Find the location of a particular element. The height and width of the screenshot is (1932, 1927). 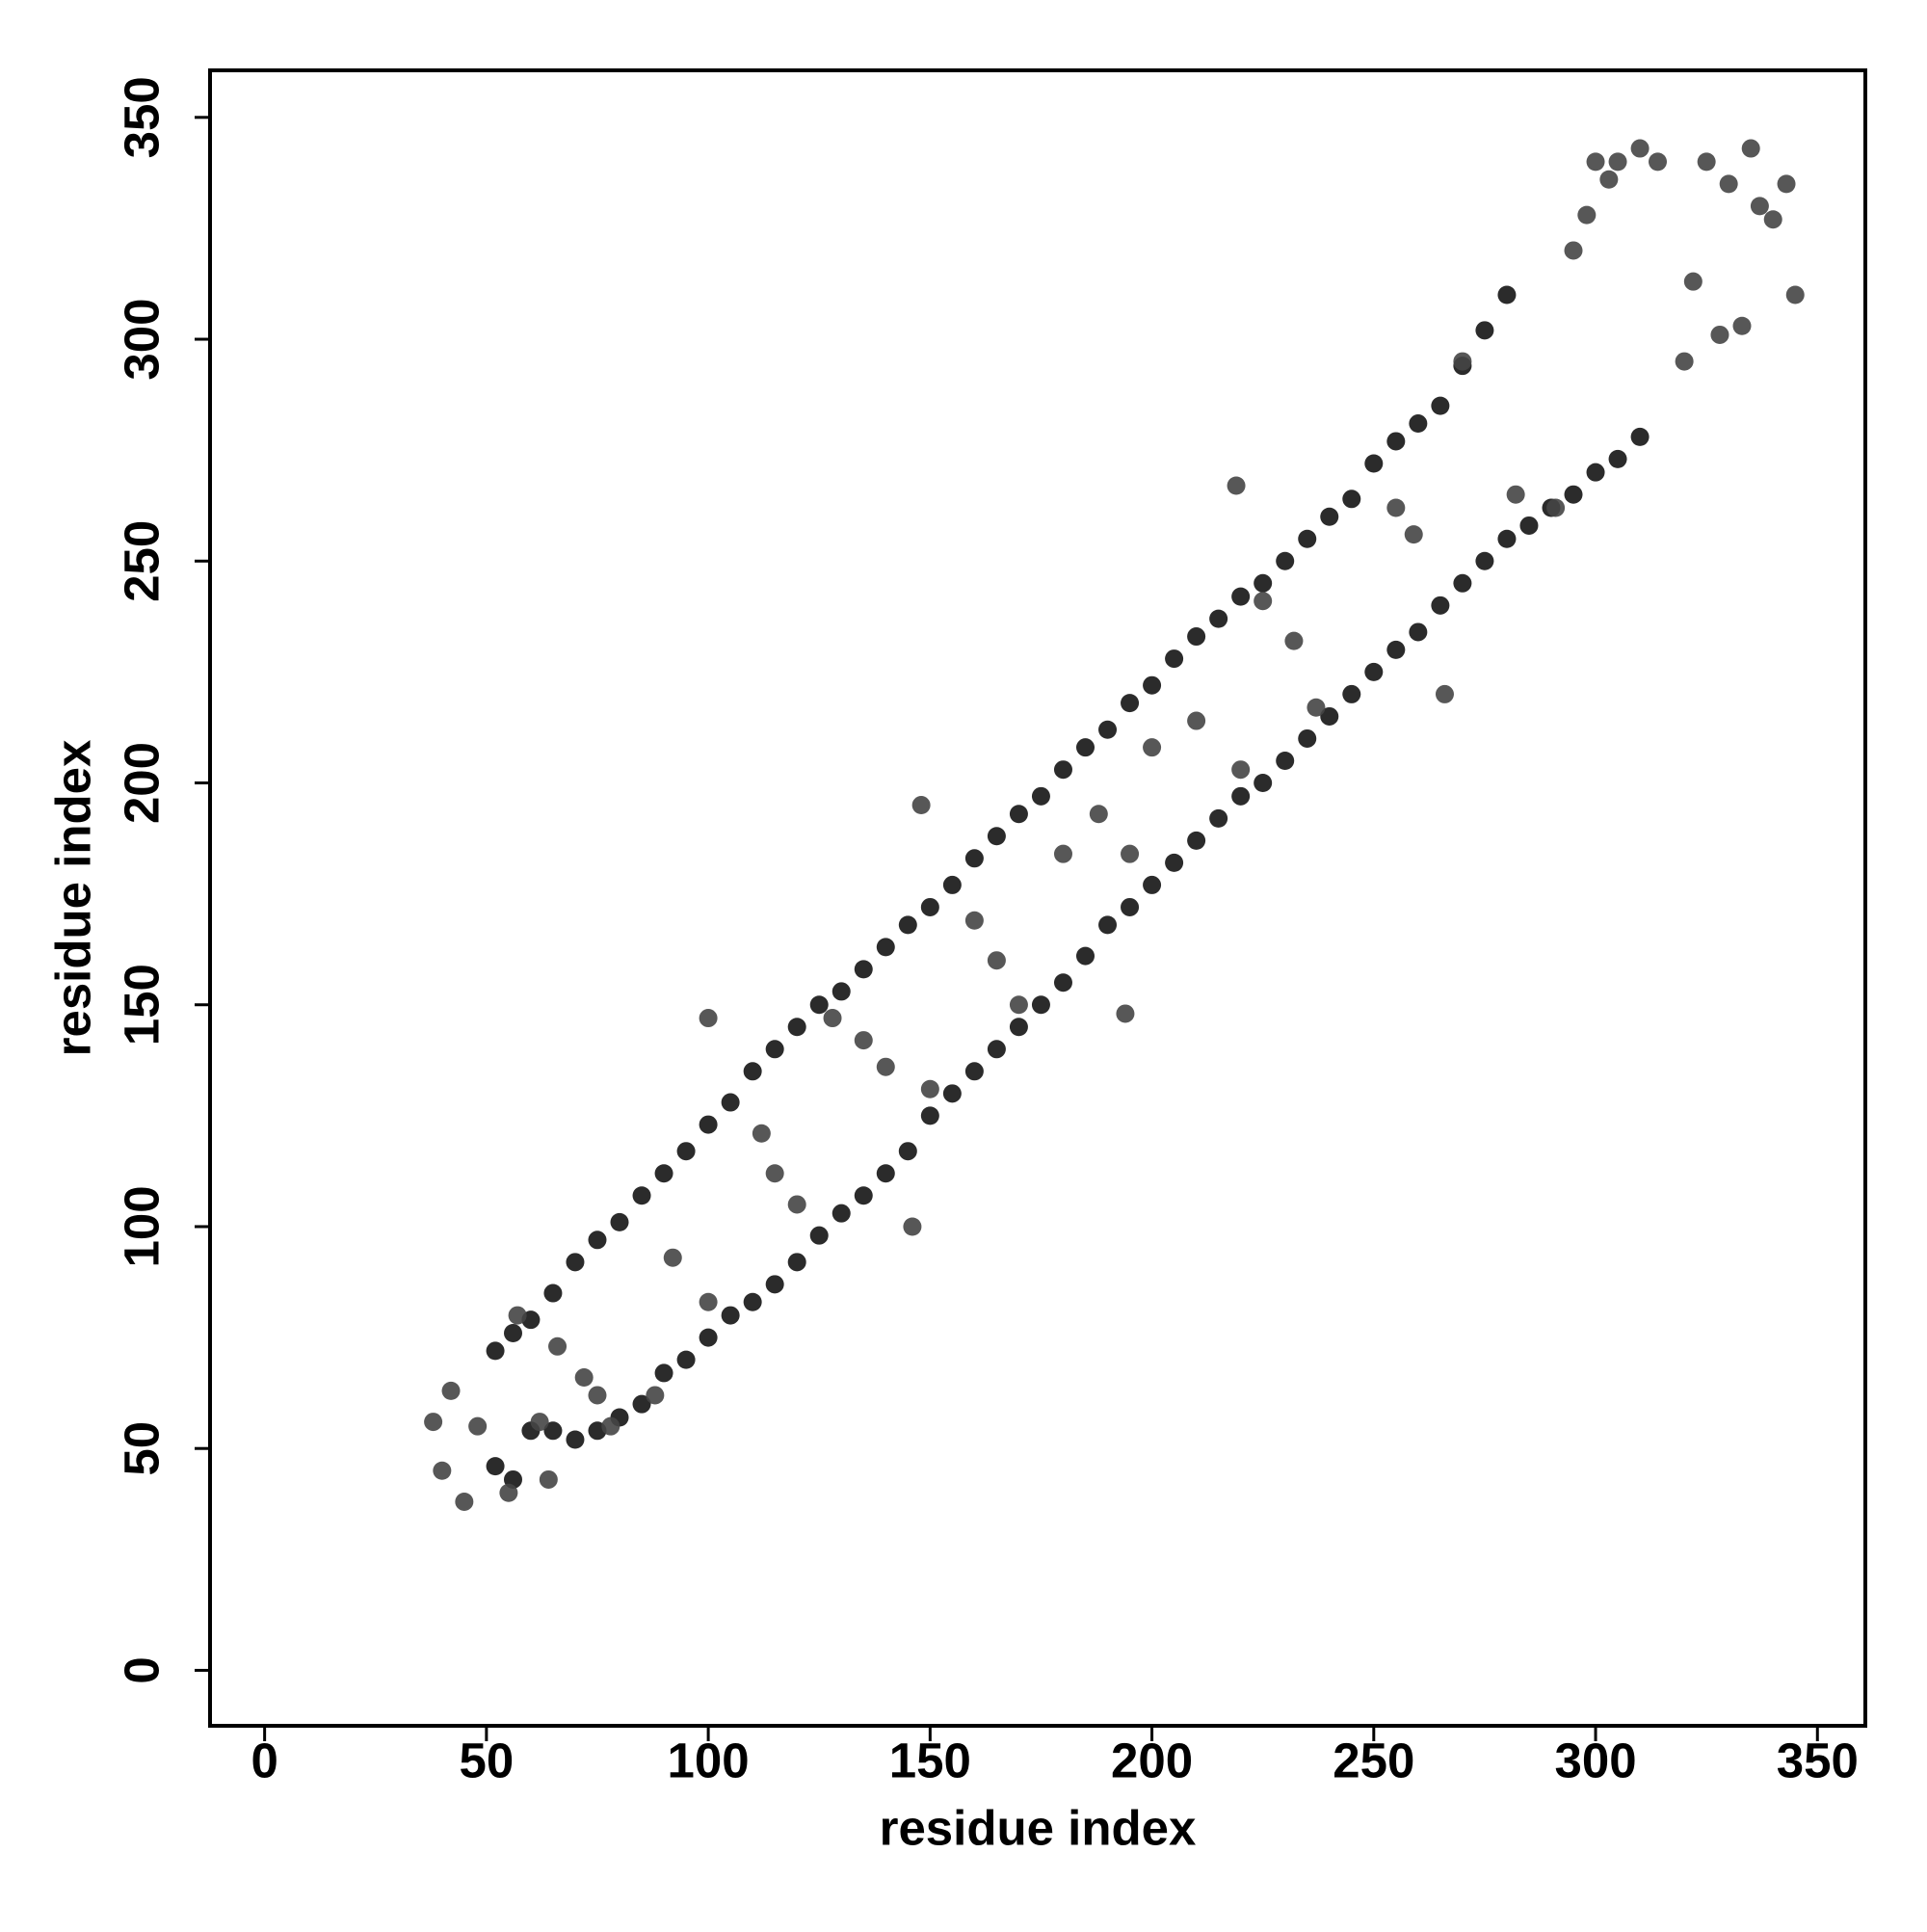

y-tick-label: 50 is located at coordinates (141, 1448).